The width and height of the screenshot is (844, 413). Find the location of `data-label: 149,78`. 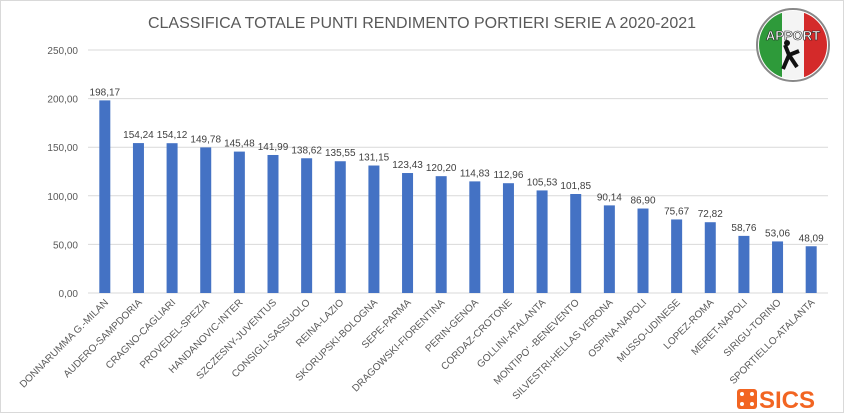

data-label: 149,78 is located at coordinates (205, 139).